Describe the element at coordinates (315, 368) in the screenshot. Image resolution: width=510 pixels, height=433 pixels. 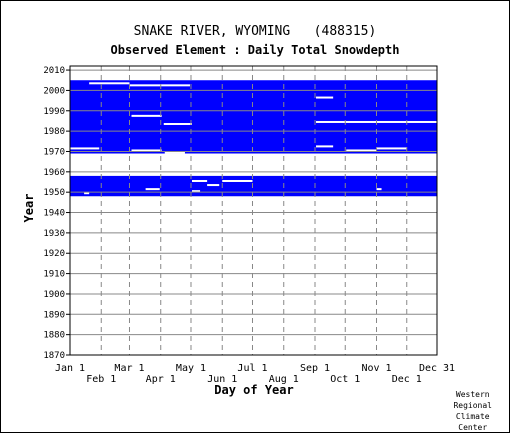
I see `x-tick-label: Sep 1` at that location.